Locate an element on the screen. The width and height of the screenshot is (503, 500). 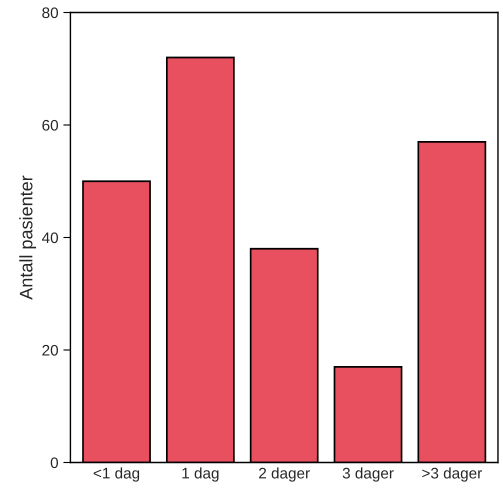
y-tick-label: 20 is located at coordinates (50, 350).